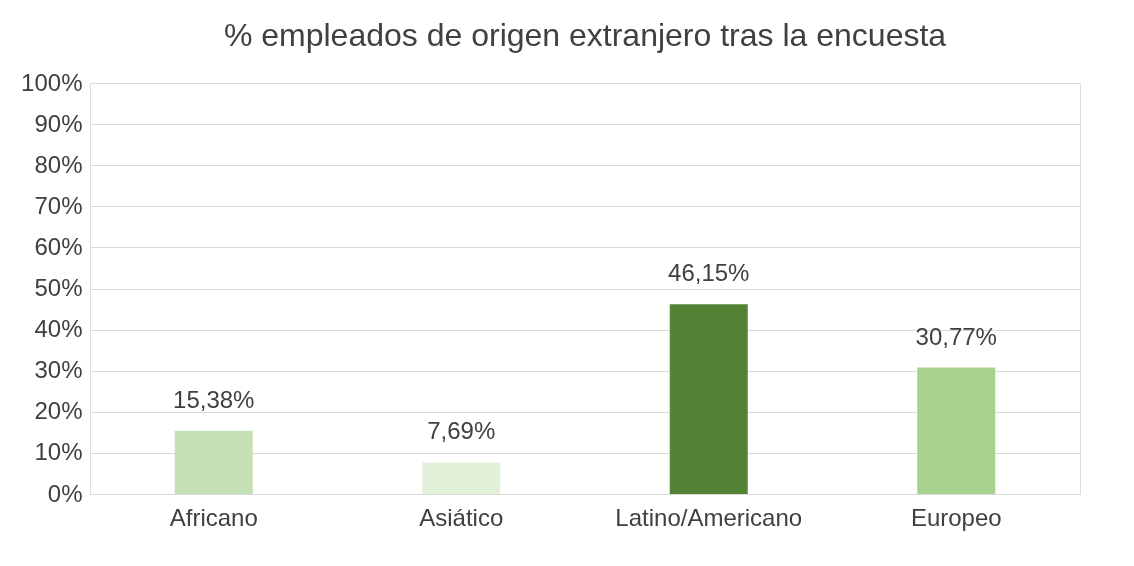  I want to click on y-tick-label: 60%, so click(58, 246).